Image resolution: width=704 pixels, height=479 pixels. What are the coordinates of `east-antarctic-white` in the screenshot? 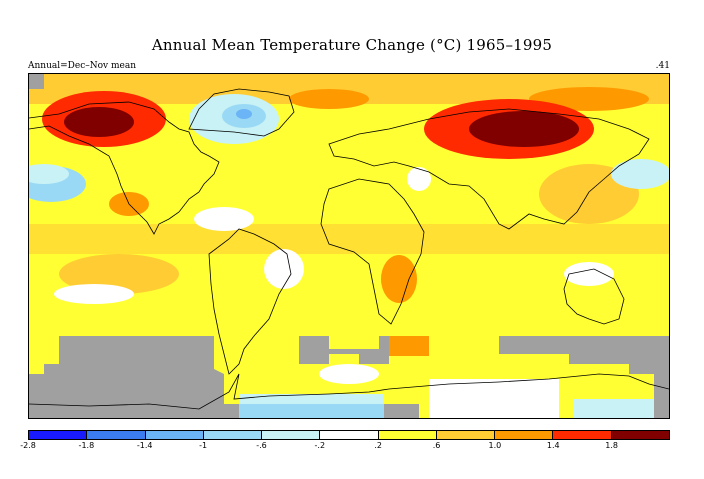 It's located at (494, 398).